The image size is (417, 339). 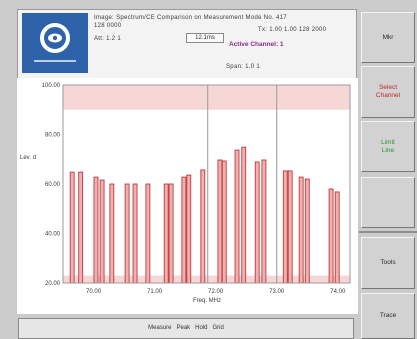 I want to click on softkey-label: Channel, so click(x=388, y=95).